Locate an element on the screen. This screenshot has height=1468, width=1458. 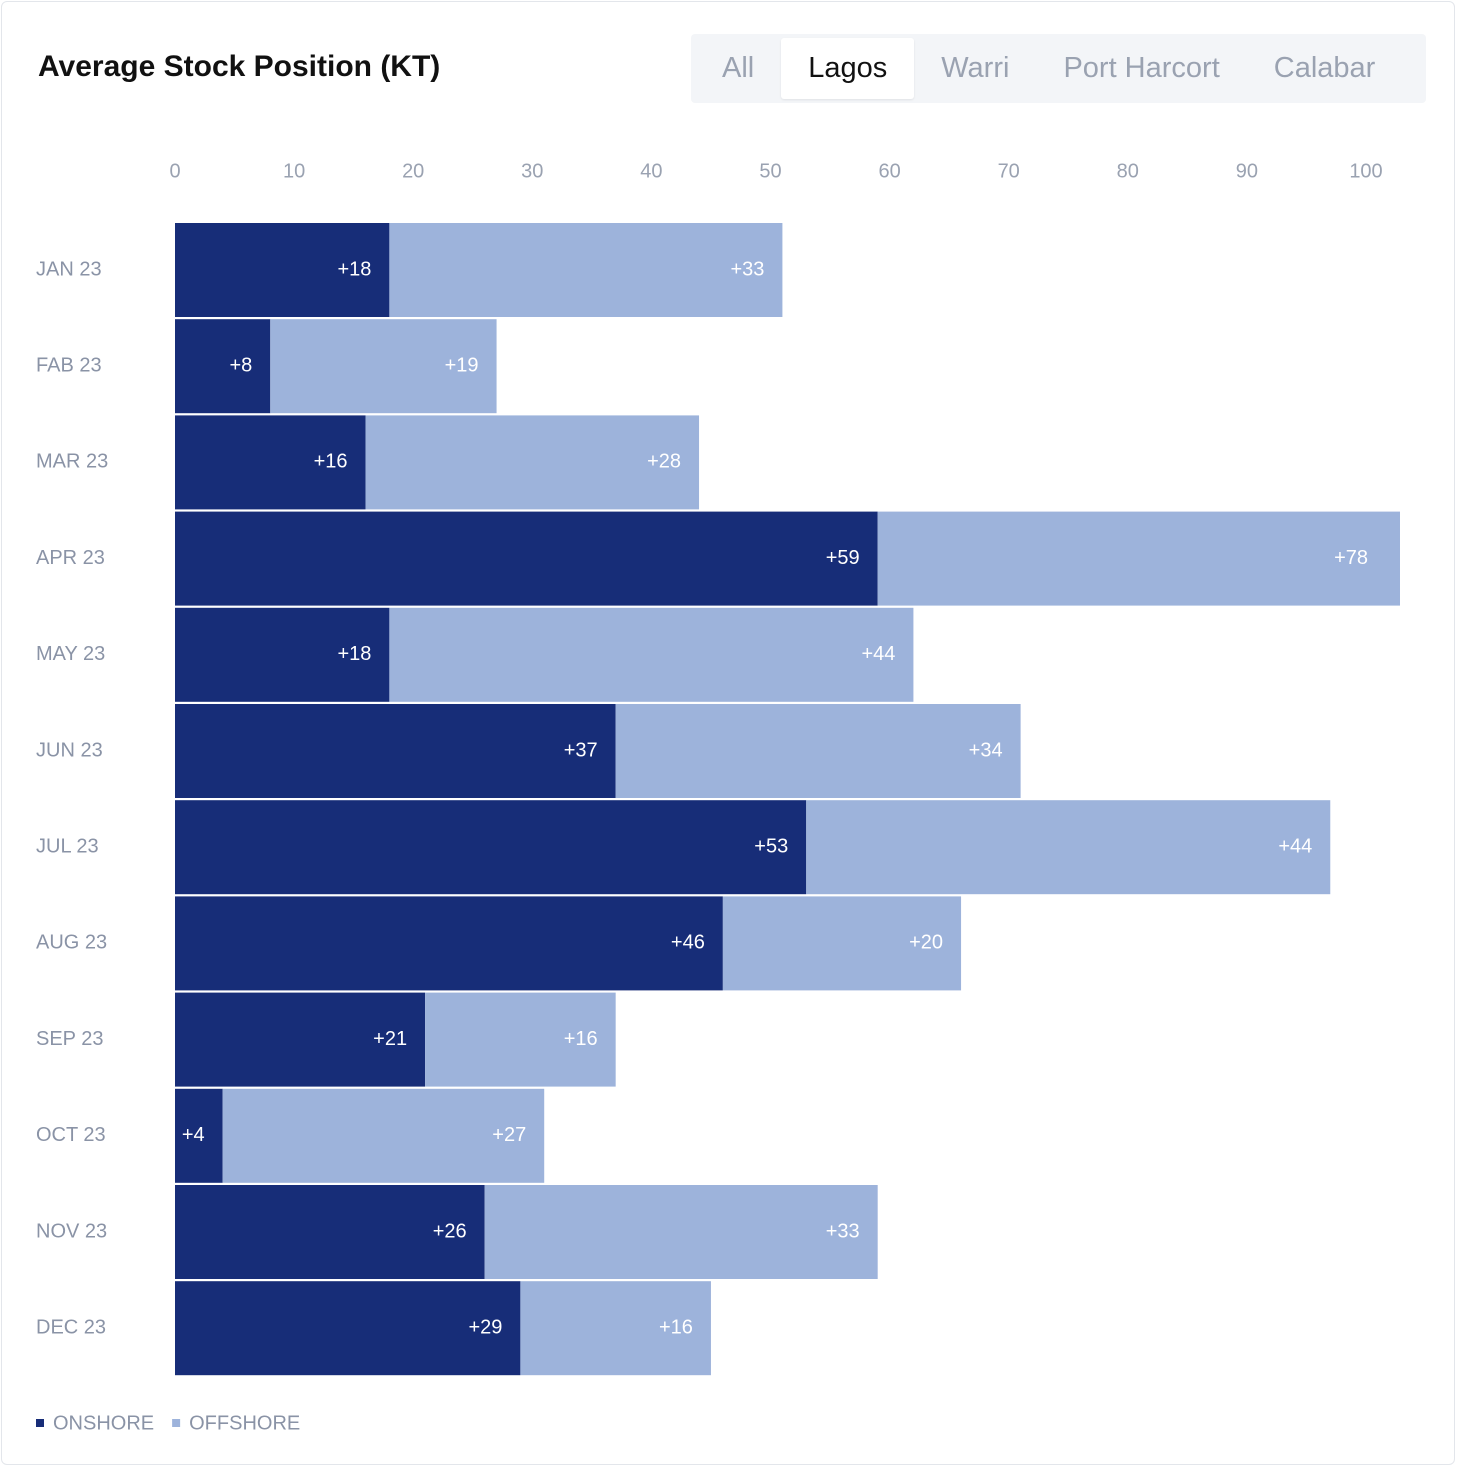
value-label: +46 is located at coordinates (688, 943).